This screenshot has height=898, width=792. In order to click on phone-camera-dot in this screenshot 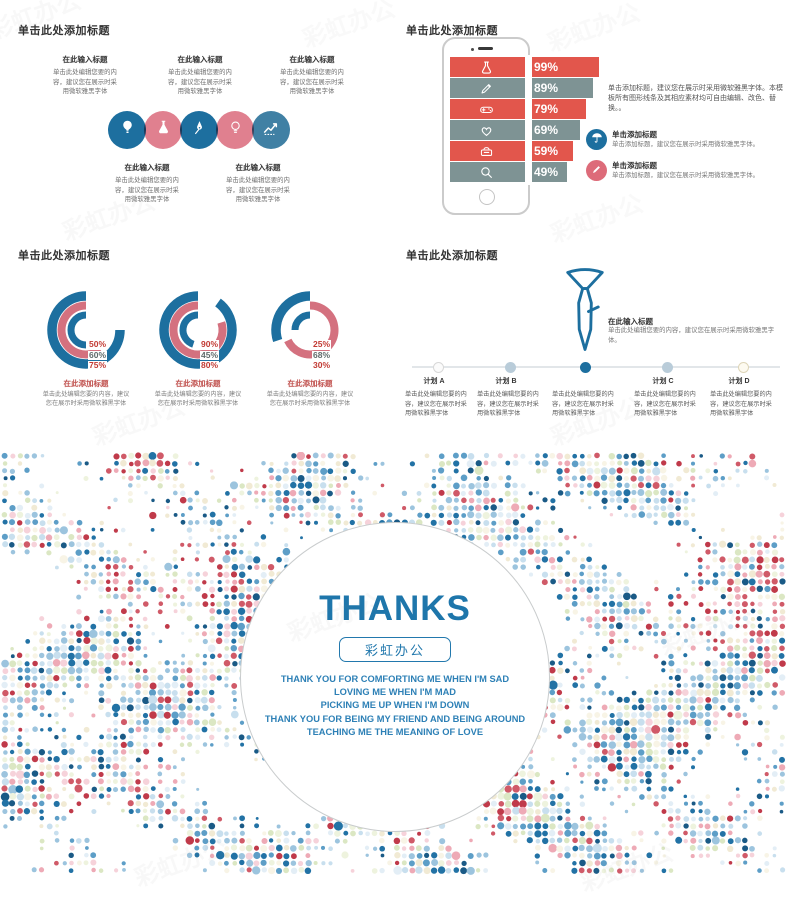, I will do `click(472, 49)`.